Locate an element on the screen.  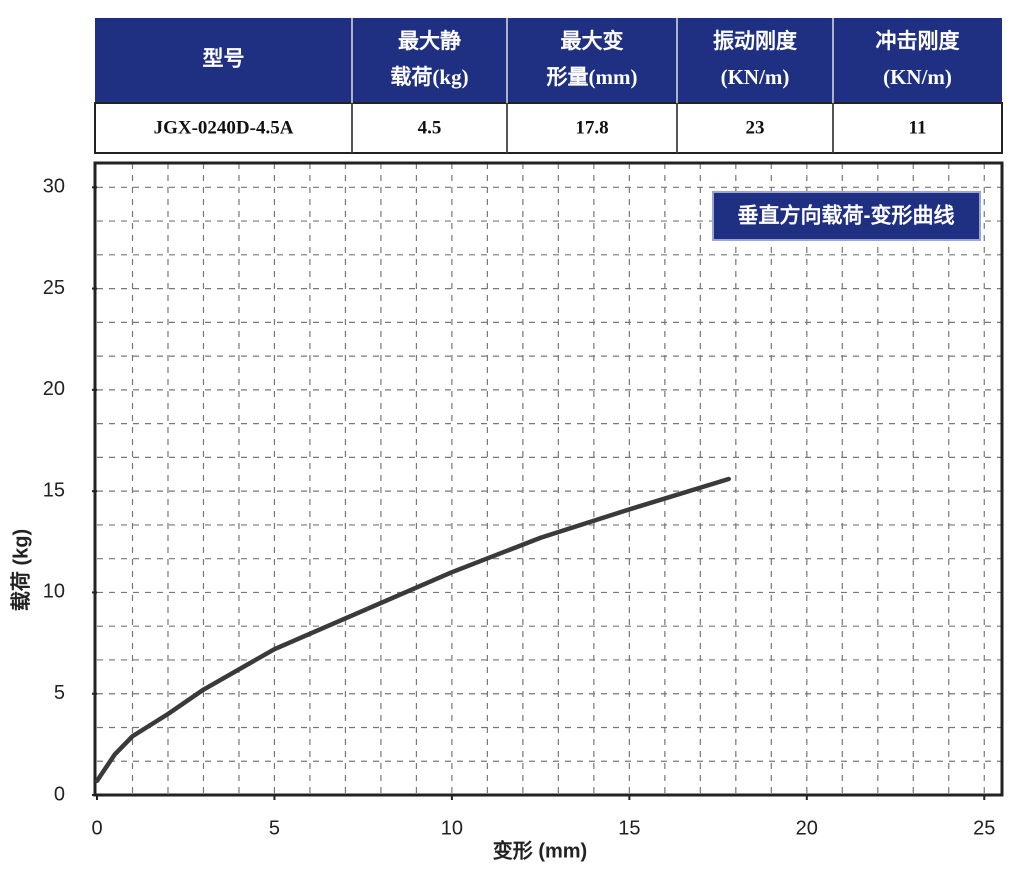
header-cell: 冲击刚度 is located at coordinates (918, 41).